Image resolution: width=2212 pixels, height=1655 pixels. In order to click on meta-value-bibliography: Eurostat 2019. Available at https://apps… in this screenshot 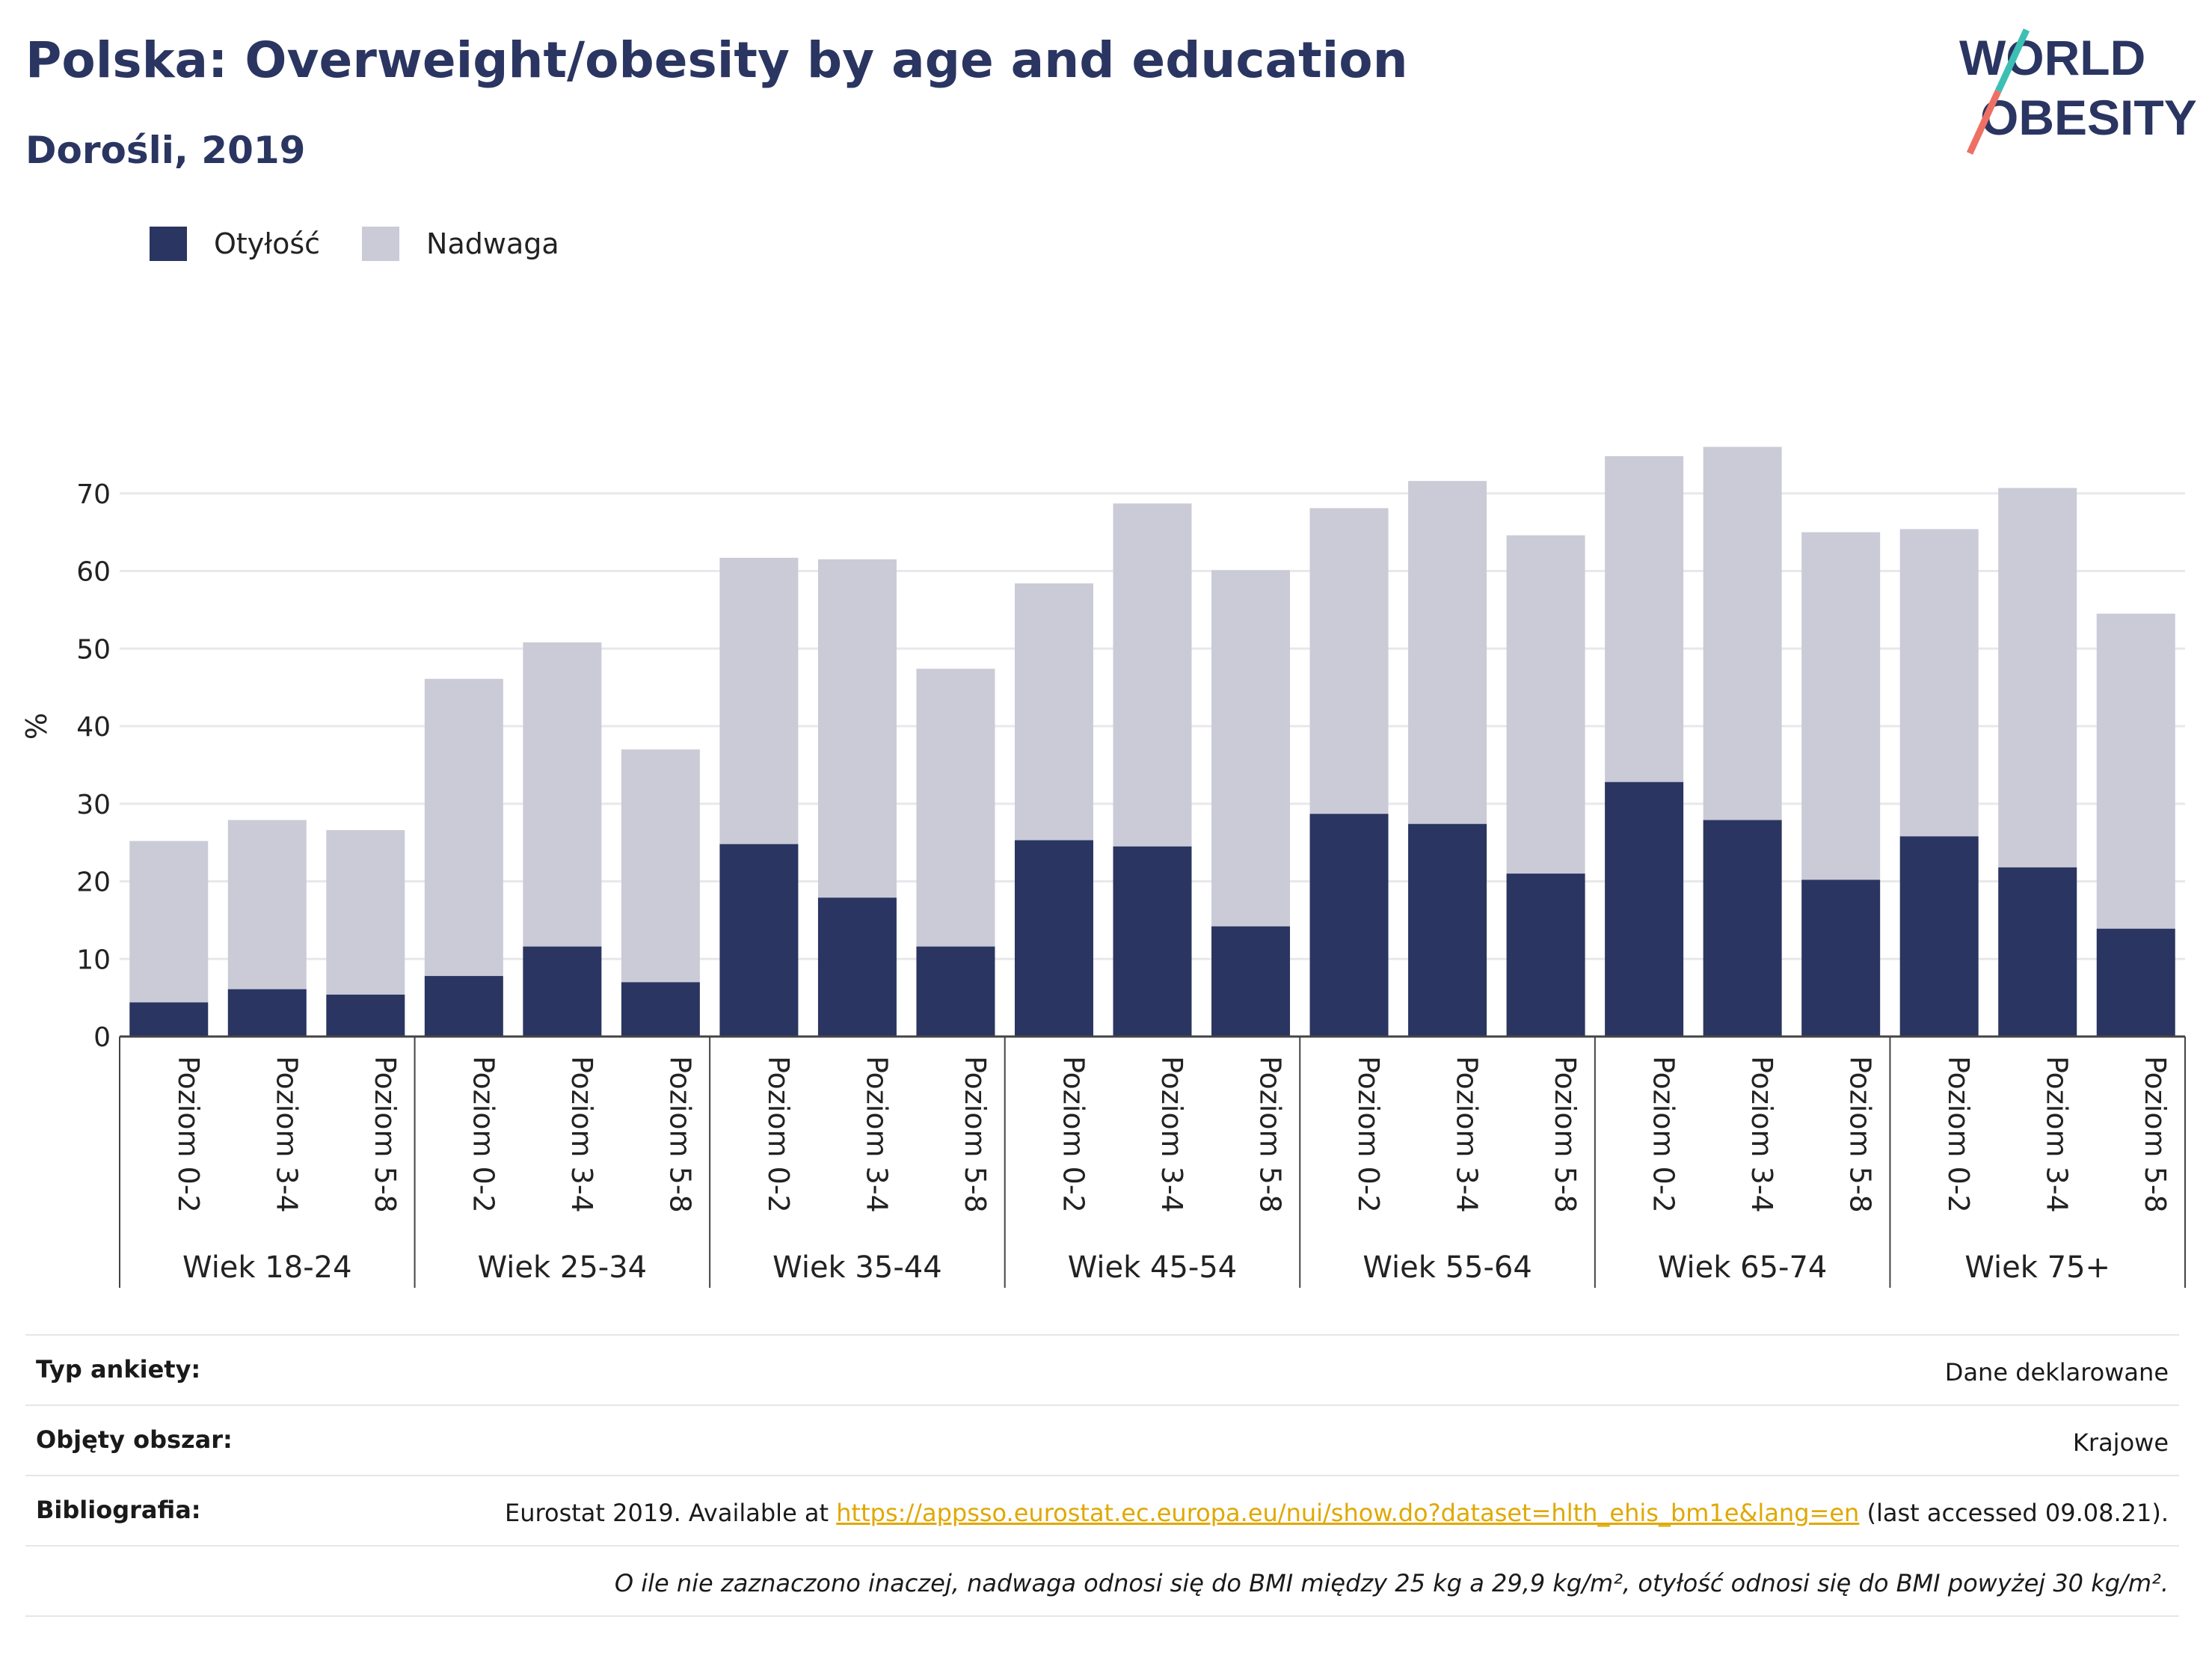, I will do `click(1337, 1513)`.